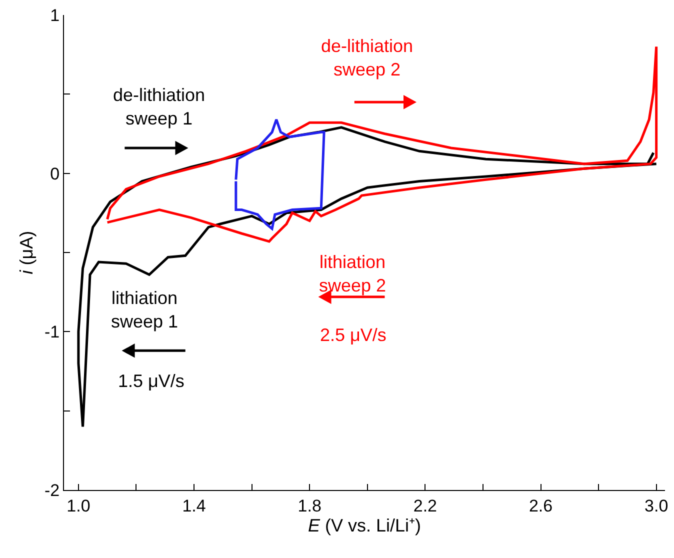 The image size is (674, 558). What do you see at coordinates (55, 174) in the screenshot?
I see `y-tick-label: 0` at bounding box center [55, 174].